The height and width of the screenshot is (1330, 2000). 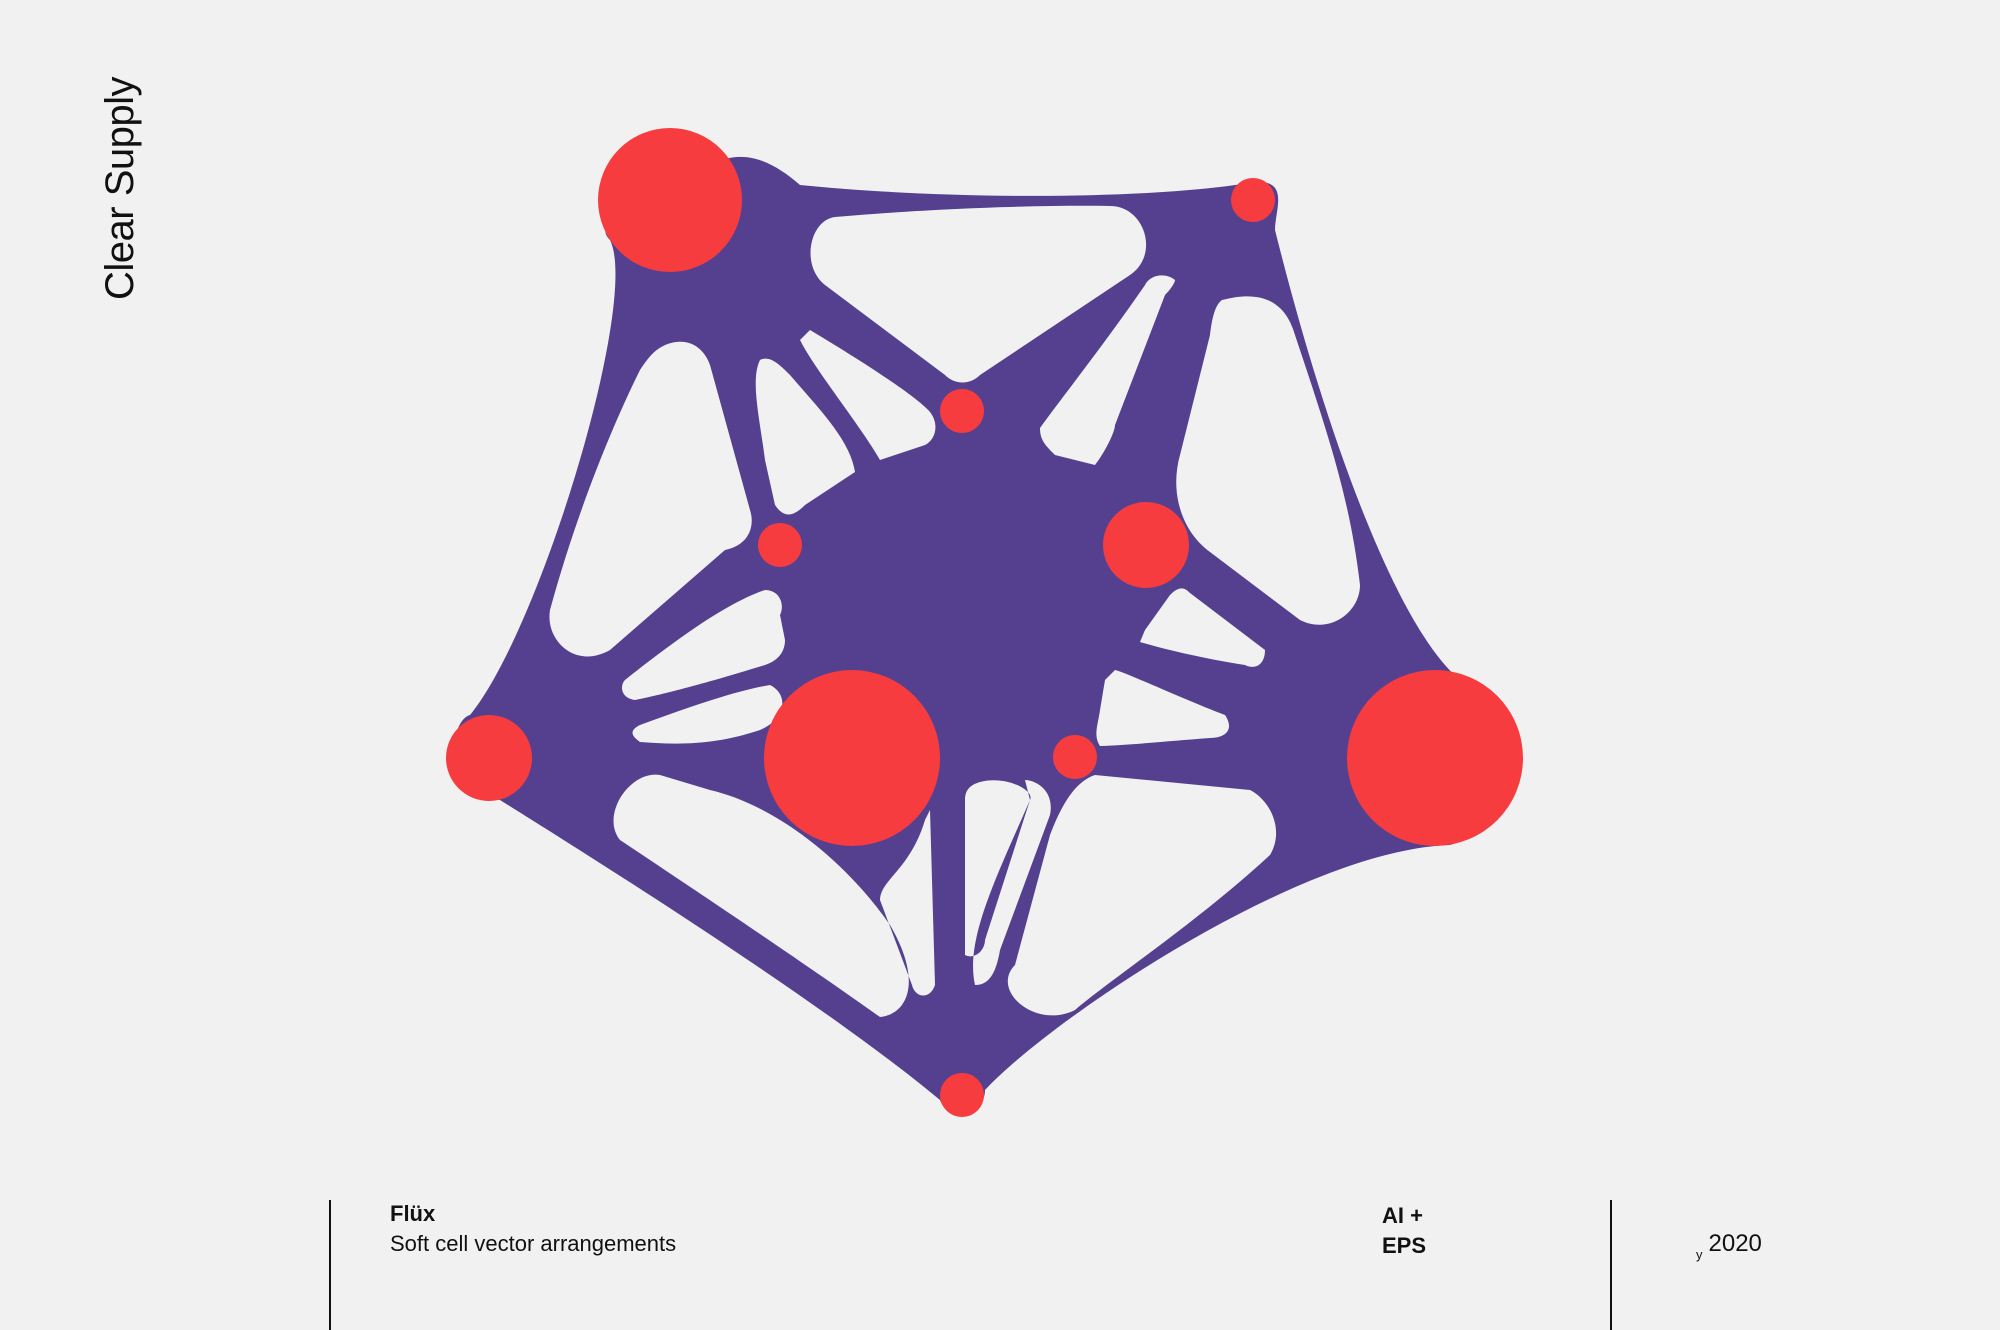 I want to click on year: 2020, so click(x=1735, y=1243).